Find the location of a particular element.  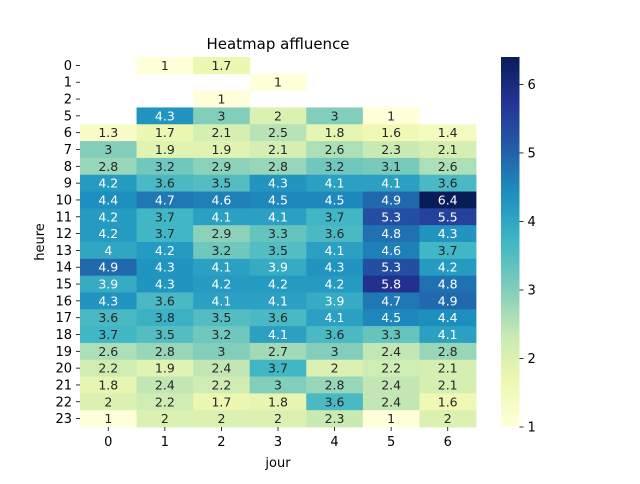

colorbar-tick-label: 6 is located at coordinates (532, 85).